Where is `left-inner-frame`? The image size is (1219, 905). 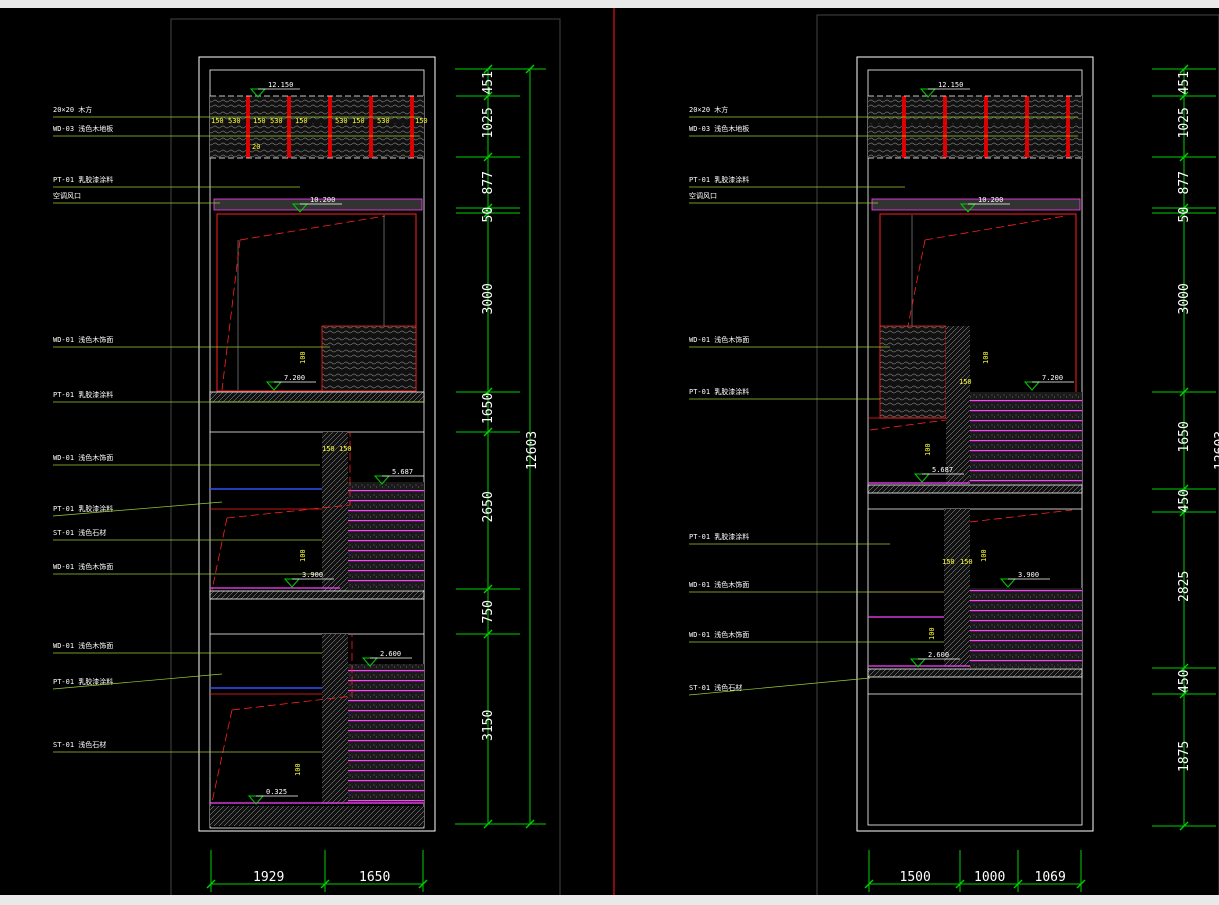 left-inner-frame is located at coordinates (317, 449).